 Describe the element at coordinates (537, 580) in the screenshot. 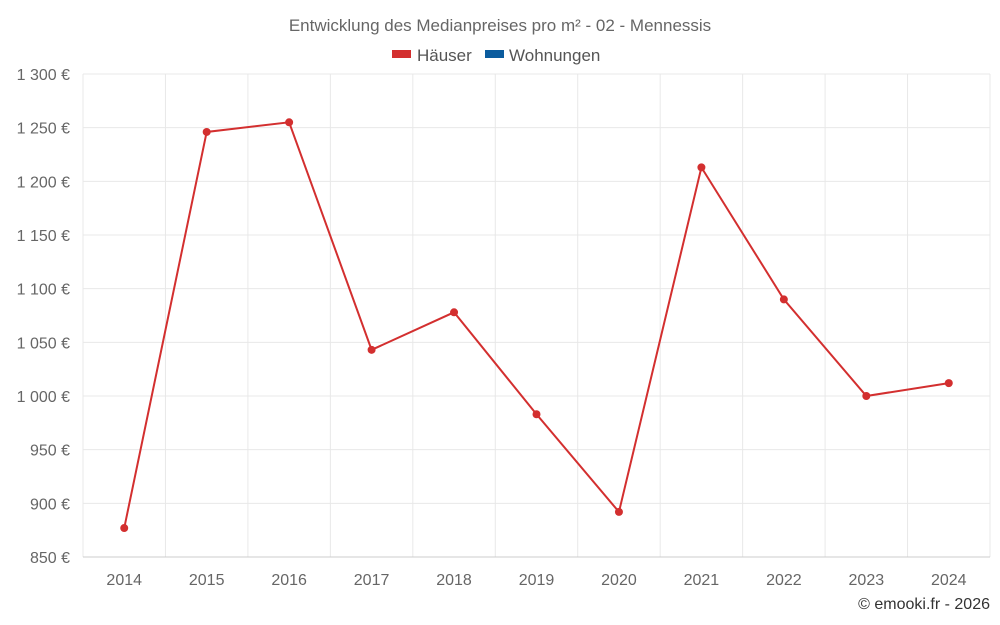

I see `x-tick-label: 2019` at that location.